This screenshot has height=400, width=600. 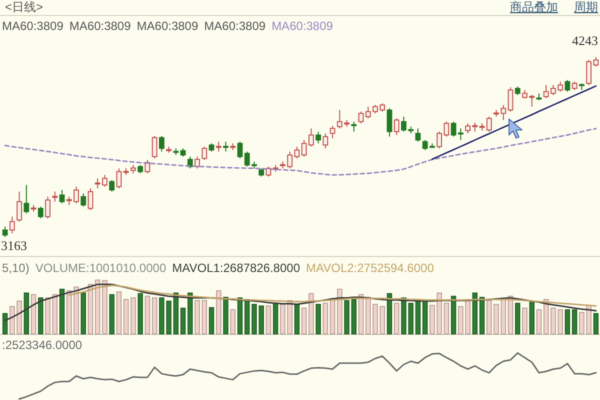 What do you see at coordinates (16, 268) in the screenshot?
I see `chart-title: 5,10)` at bounding box center [16, 268].